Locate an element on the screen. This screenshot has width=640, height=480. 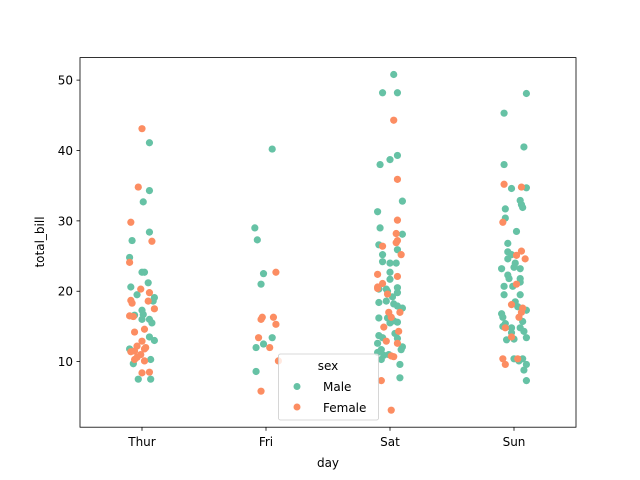
x-tick-label-thur: Thur is located at coordinates (141, 442).